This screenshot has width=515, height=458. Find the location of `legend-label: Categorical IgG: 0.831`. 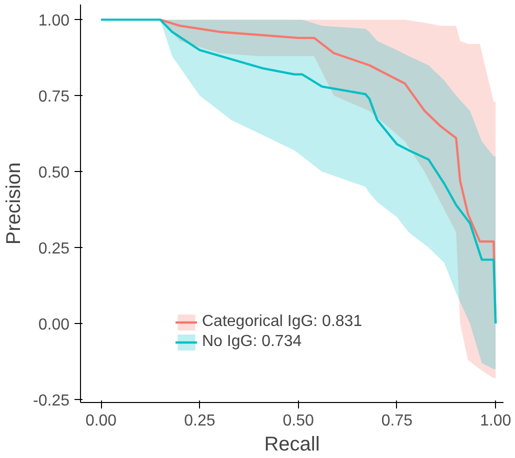

legend-label: Categorical IgG: 0.831 is located at coordinates (282, 322).